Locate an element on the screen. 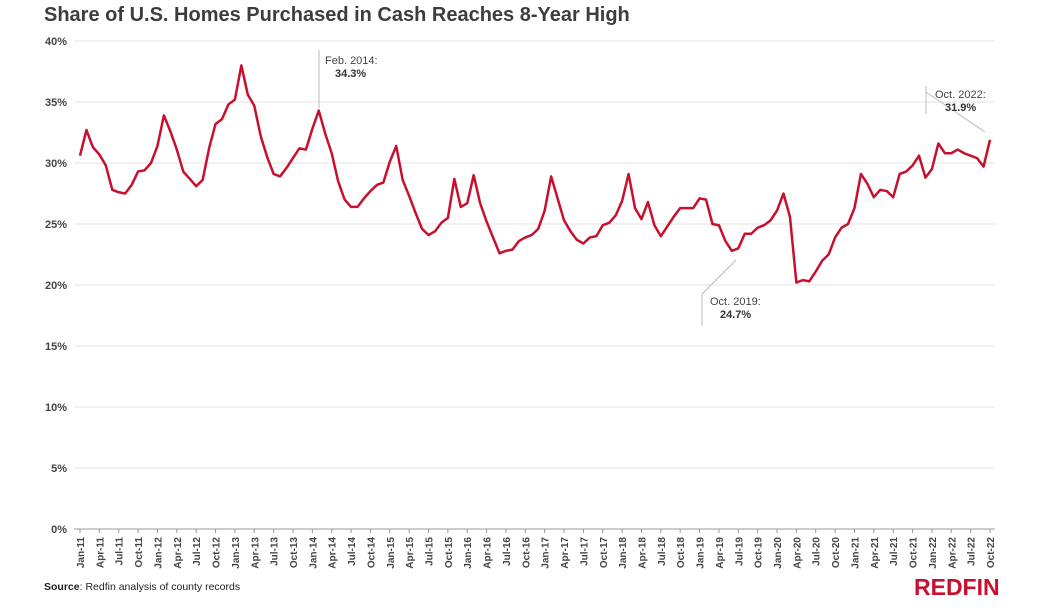 The height and width of the screenshot is (614, 1045). redfin-logo: REDFIN is located at coordinates (957, 587).